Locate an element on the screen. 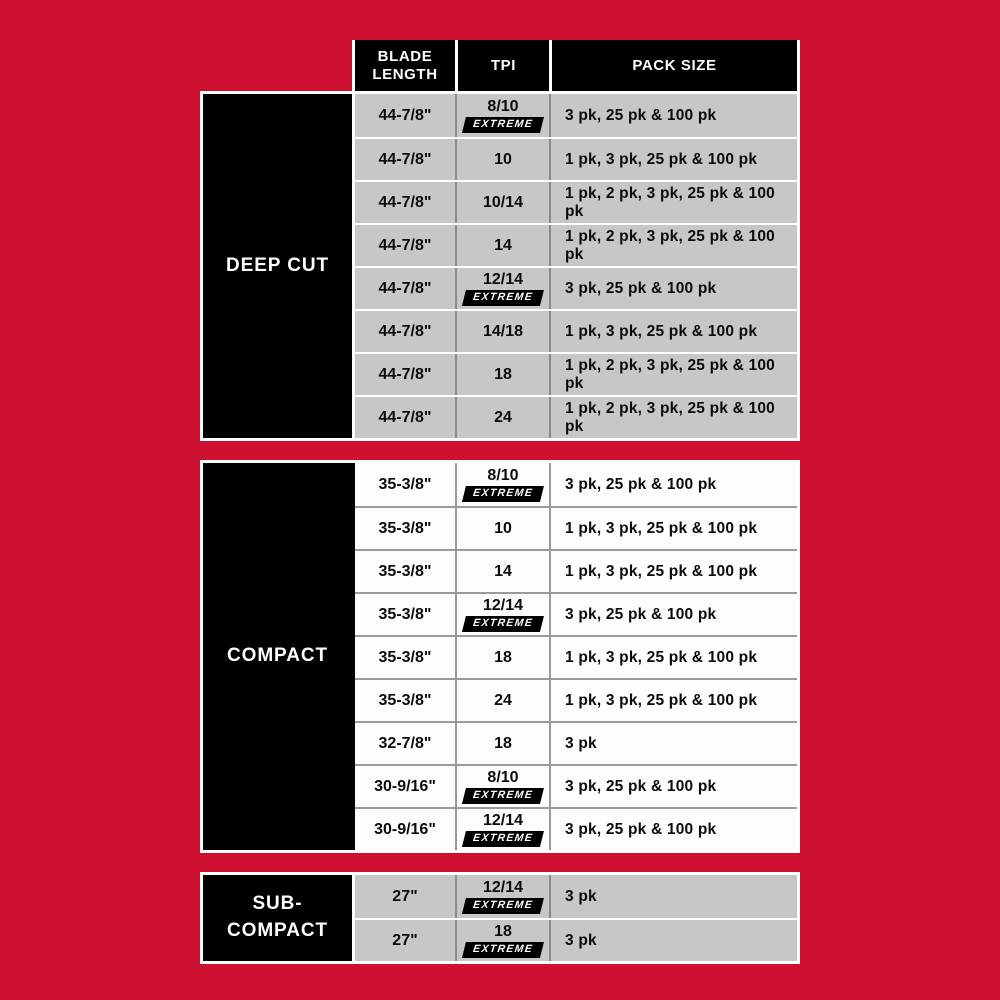 This screenshot has width=1000, height=1000. header-tpi: TPI is located at coordinates (502, 65).